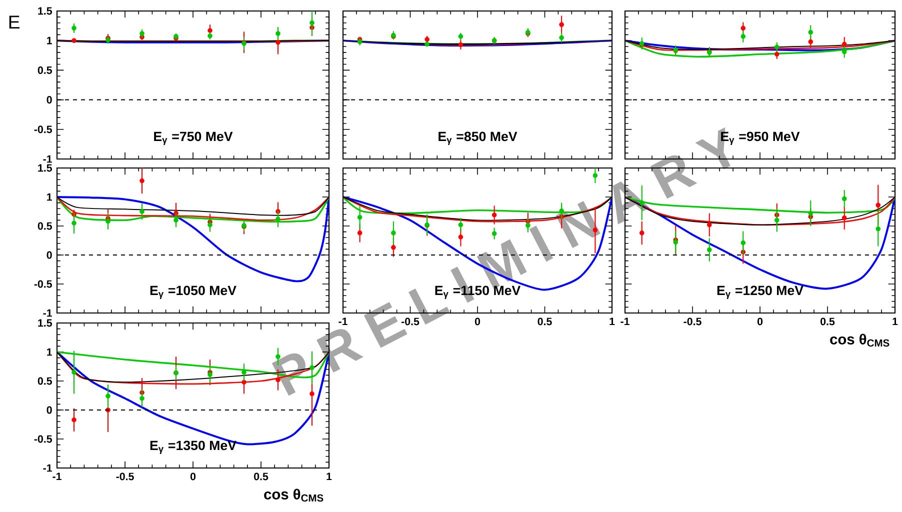 Image resolution: width=902 pixels, height=512 pixels. I want to click on y-axis-title: E, so click(14, 22).